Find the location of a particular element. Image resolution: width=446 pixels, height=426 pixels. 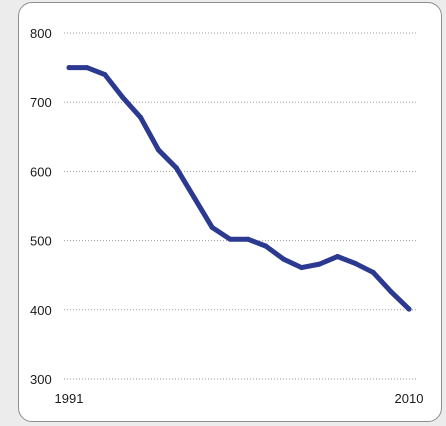

data-point-2004 is located at coordinates (302, 268).